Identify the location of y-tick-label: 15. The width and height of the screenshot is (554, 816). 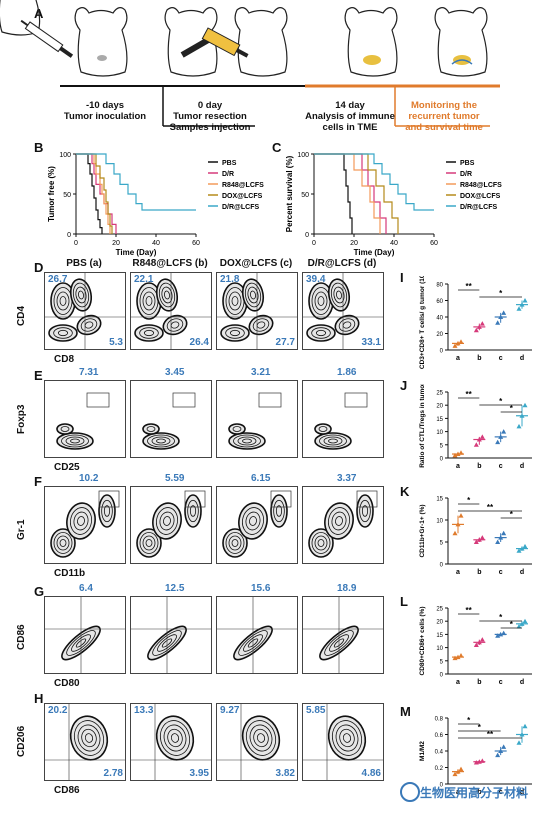
(439, 420).